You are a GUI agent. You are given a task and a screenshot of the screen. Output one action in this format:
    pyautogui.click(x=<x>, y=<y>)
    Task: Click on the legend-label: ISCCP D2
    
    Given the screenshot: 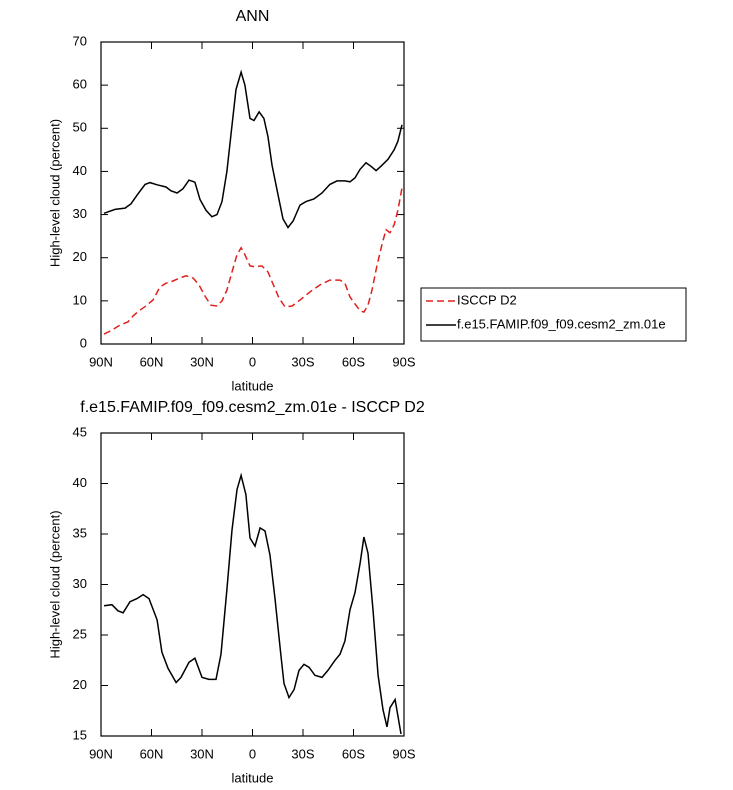 What is the action you would take?
    pyautogui.click(x=487, y=299)
    